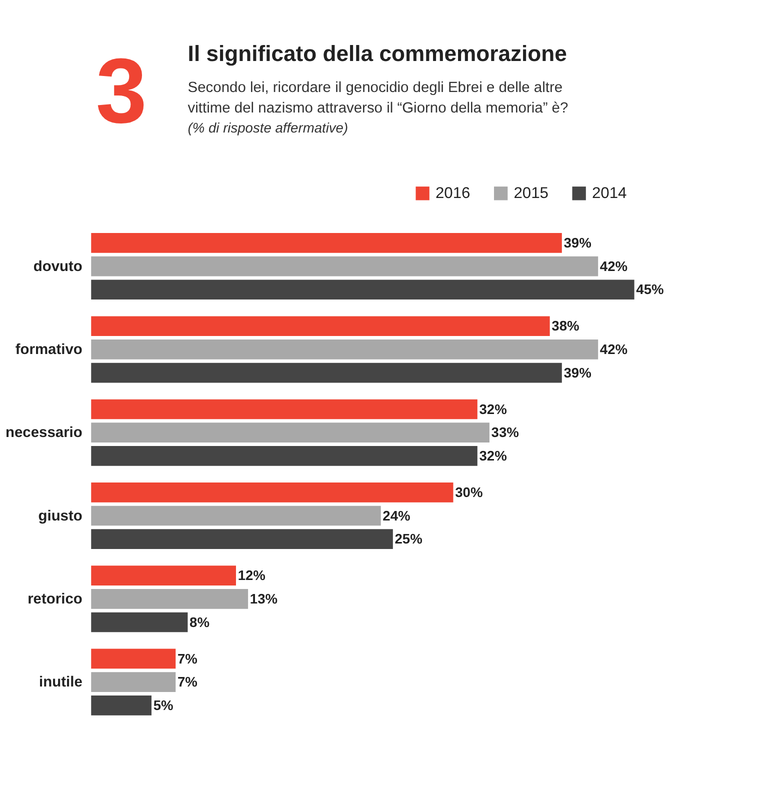  What do you see at coordinates (378, 98) in the screenshot?
I see `chart-subtitle: Secondo lei, ricordare il genocidio degli Ebrei e delle altre vittime del nazismo attraverso il “Giorno della memoria” è?` at bounding box center [378, 98].